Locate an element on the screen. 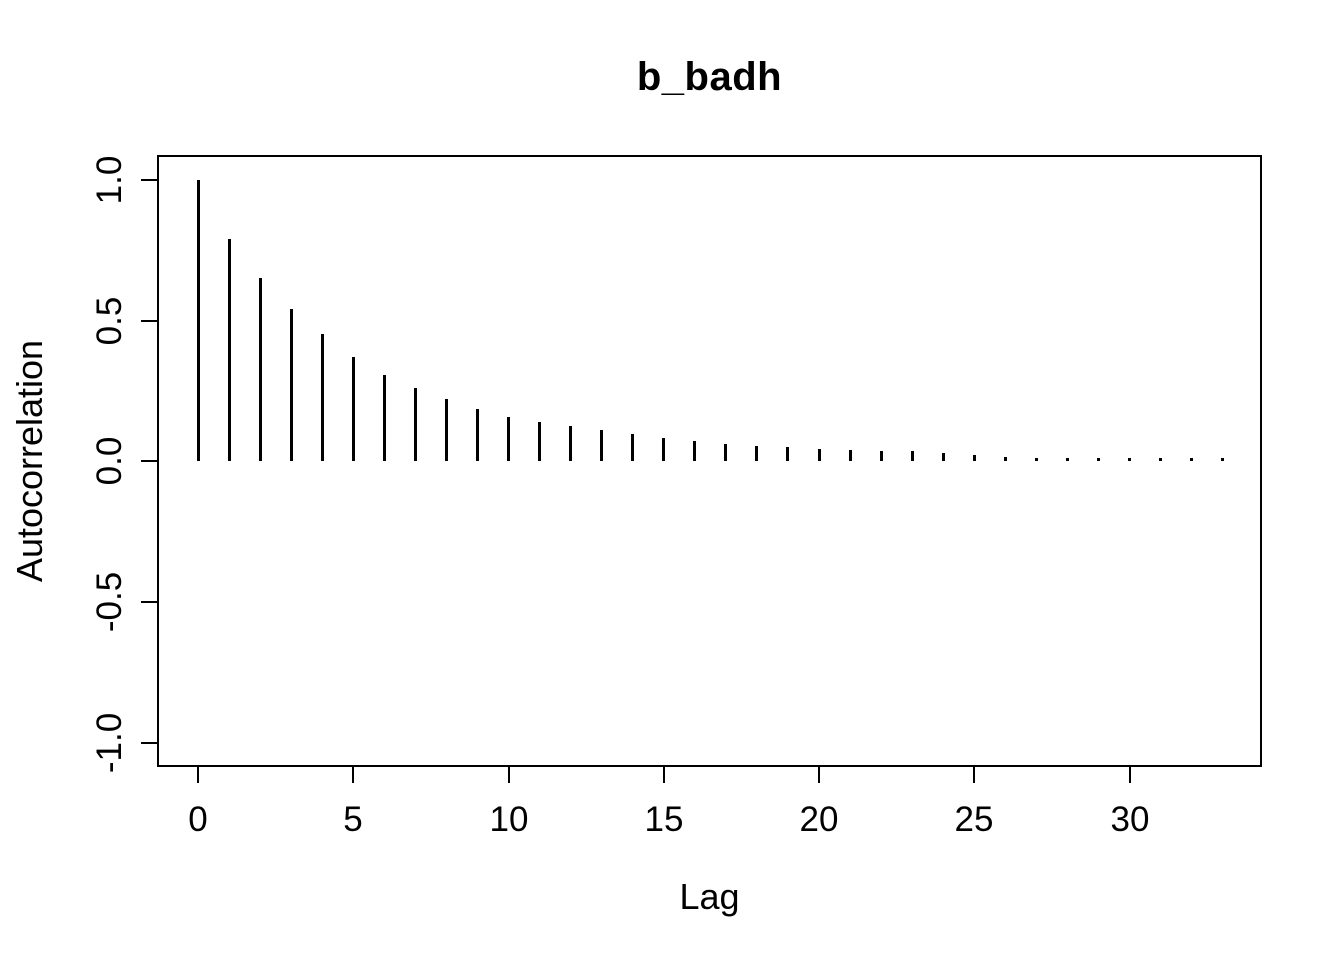  y-tick-label-0.5: 0.5 is located at coordinates (109, 321).